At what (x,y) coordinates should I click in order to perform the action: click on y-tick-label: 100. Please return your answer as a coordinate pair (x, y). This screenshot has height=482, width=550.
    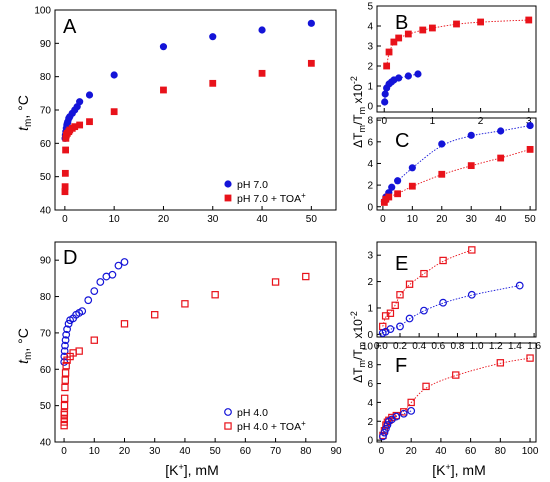
    Looking at the image, I should click on (42, 11).